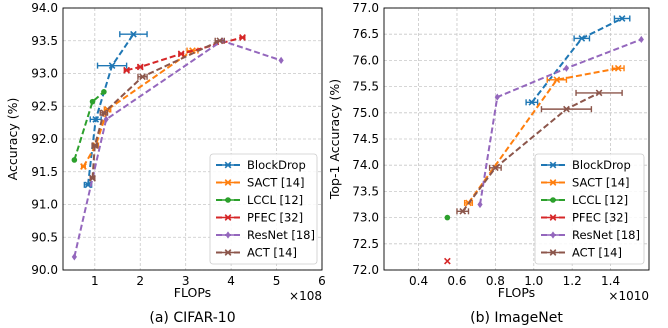 This screenshot has height=328, width=668. Describe the element at coordinates (365, 34) in the screenshot. I see `y-tick-label: 76.5` at that location.